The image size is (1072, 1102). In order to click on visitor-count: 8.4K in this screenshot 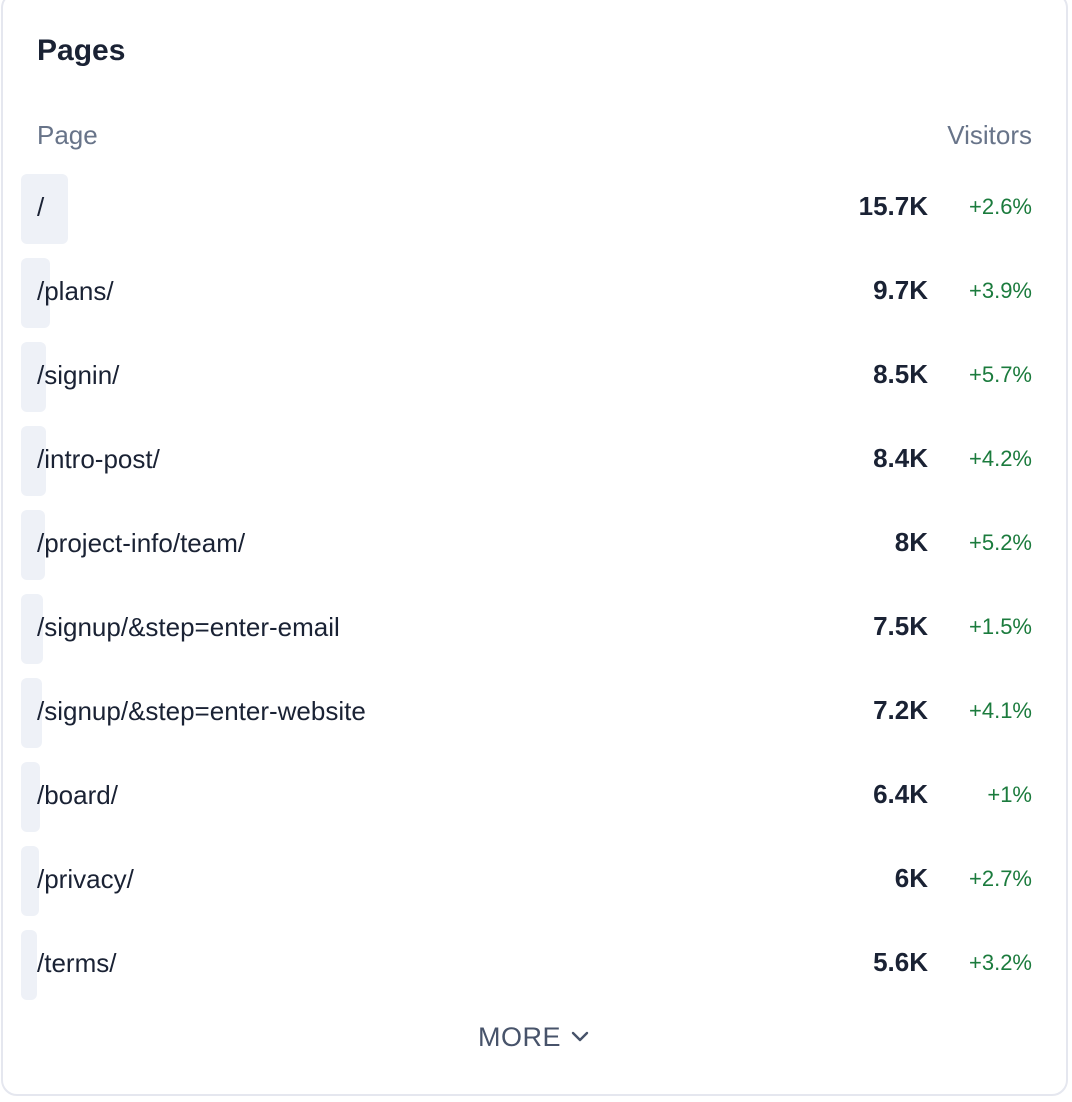, I will do `click(900, 458)`.